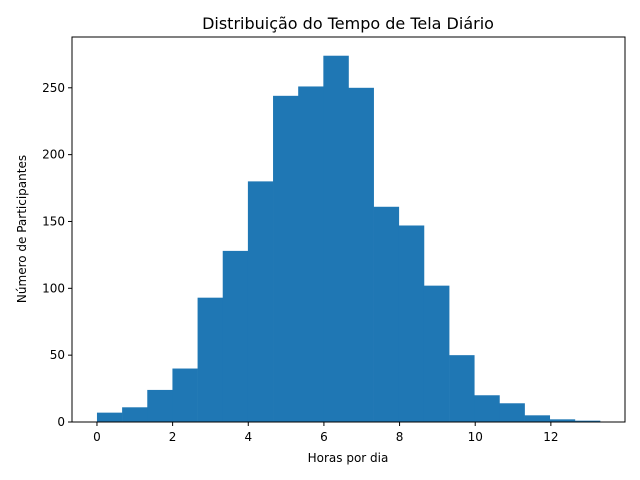 This screenshot has width=640, height=480. I want to click on x-tick-label: 4, so click(248, 437).